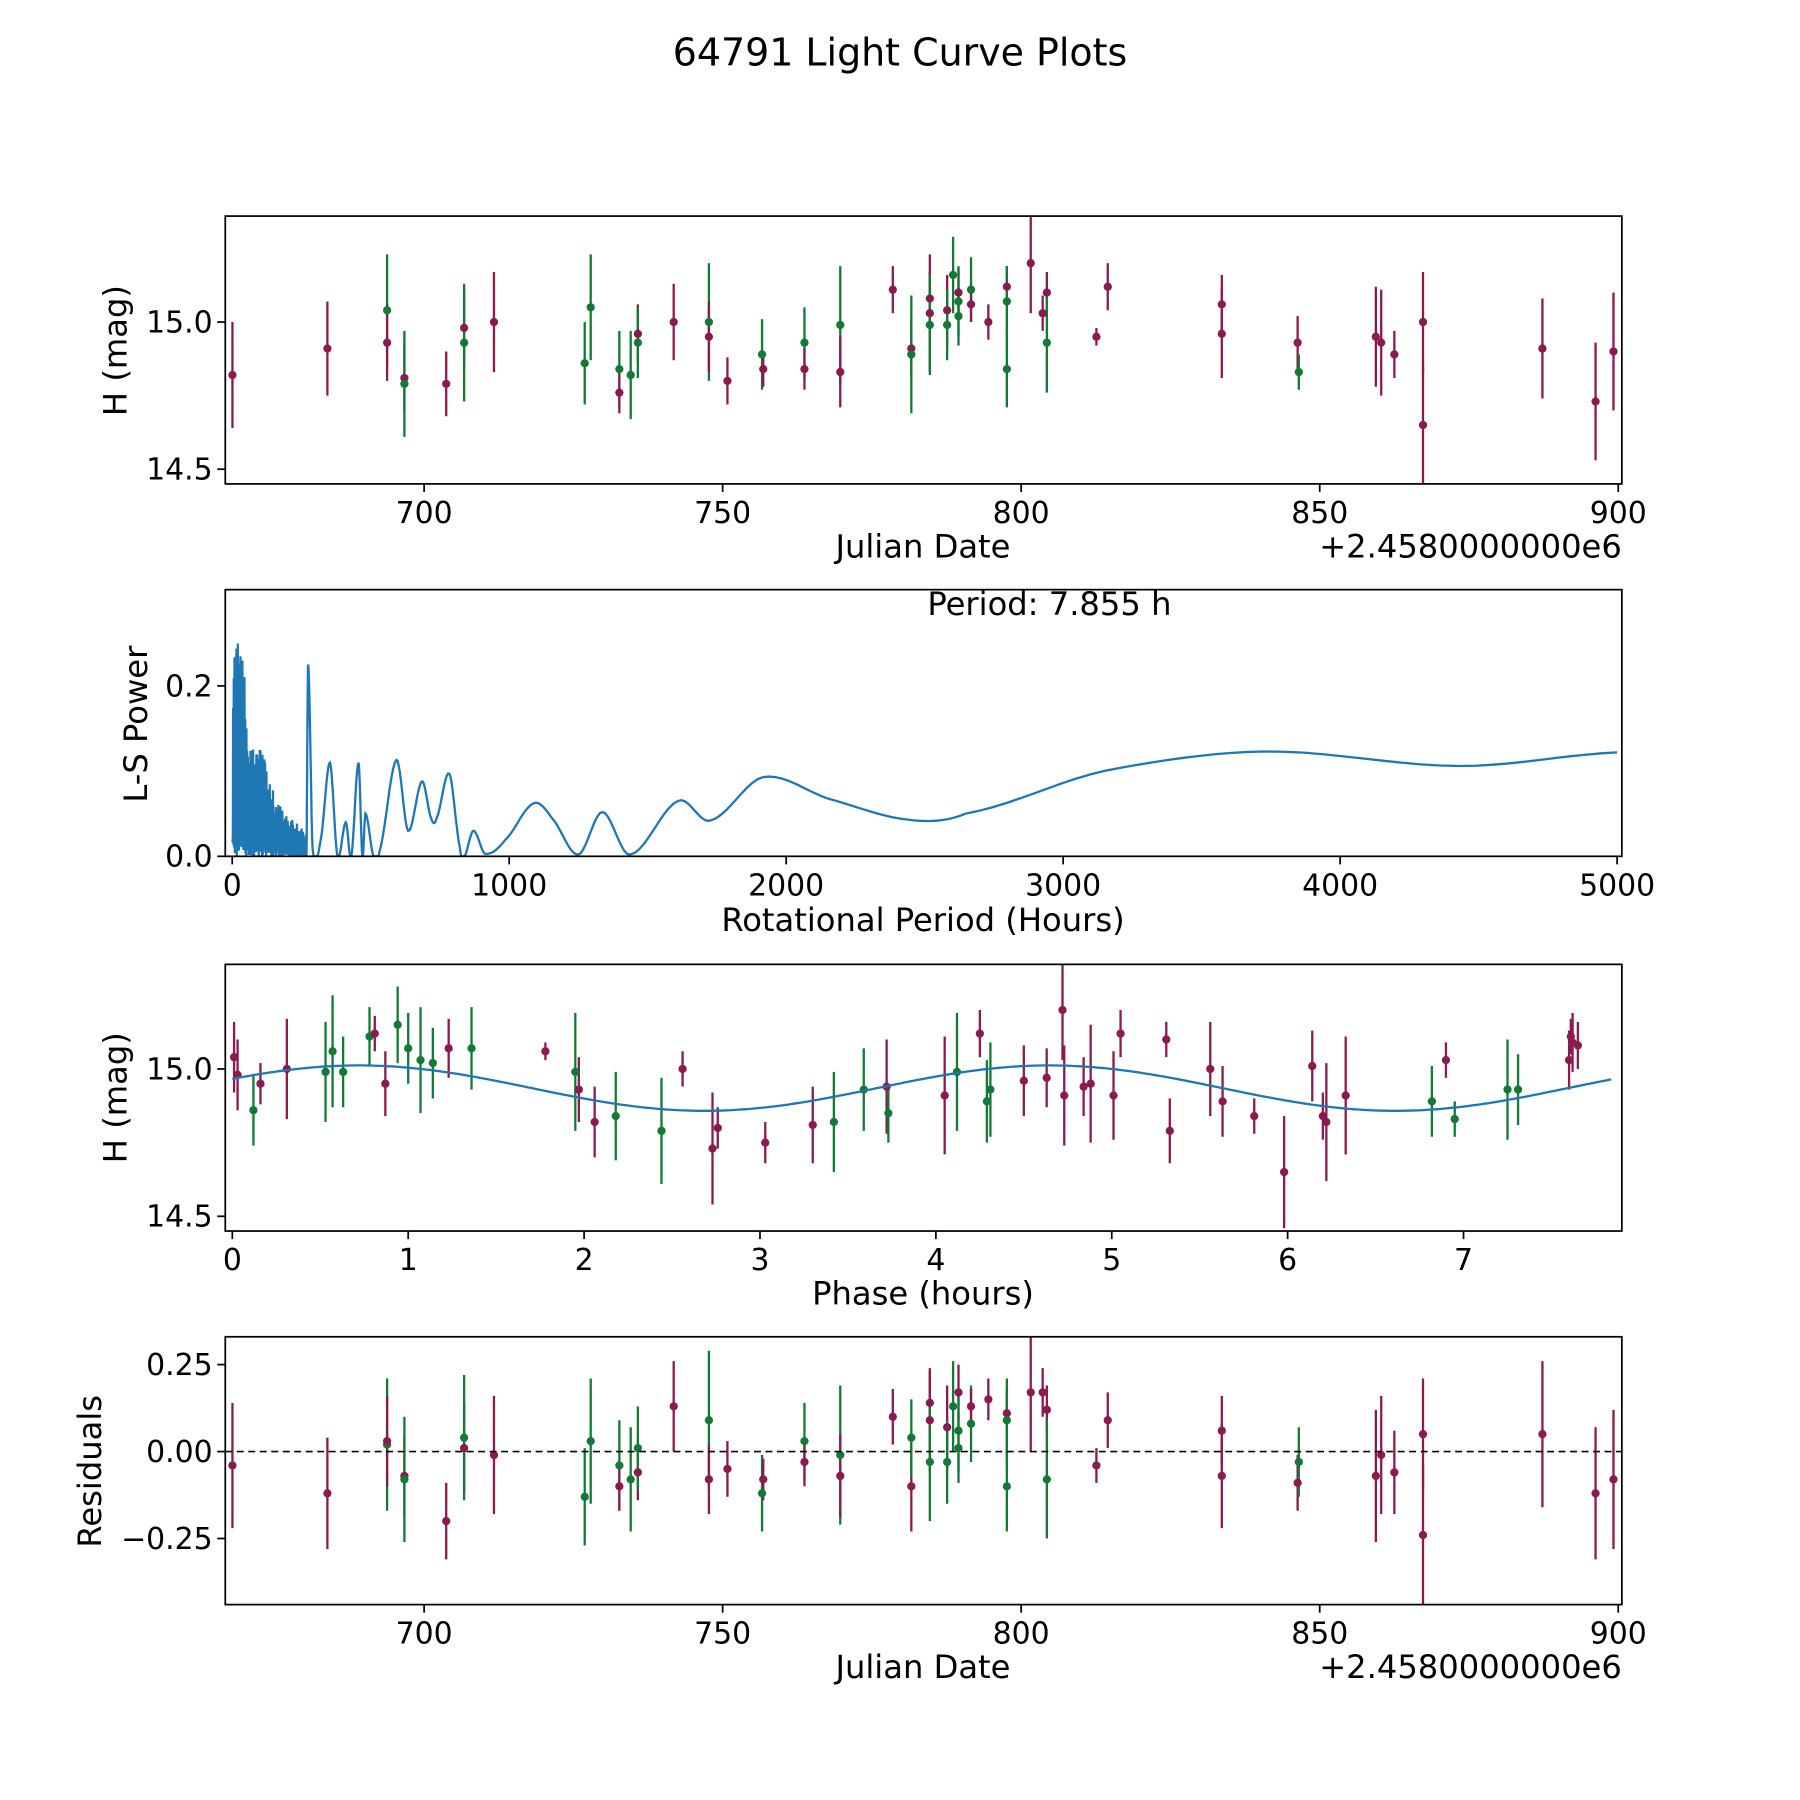 Image resolution: width=1800 pixels, height=1800 pixels. What do you see at coordinates (1470, 1667) in the screenshot?
I see `residuals-offset-text: +2.4580000000e6` at bounding box center [1470, 1667].